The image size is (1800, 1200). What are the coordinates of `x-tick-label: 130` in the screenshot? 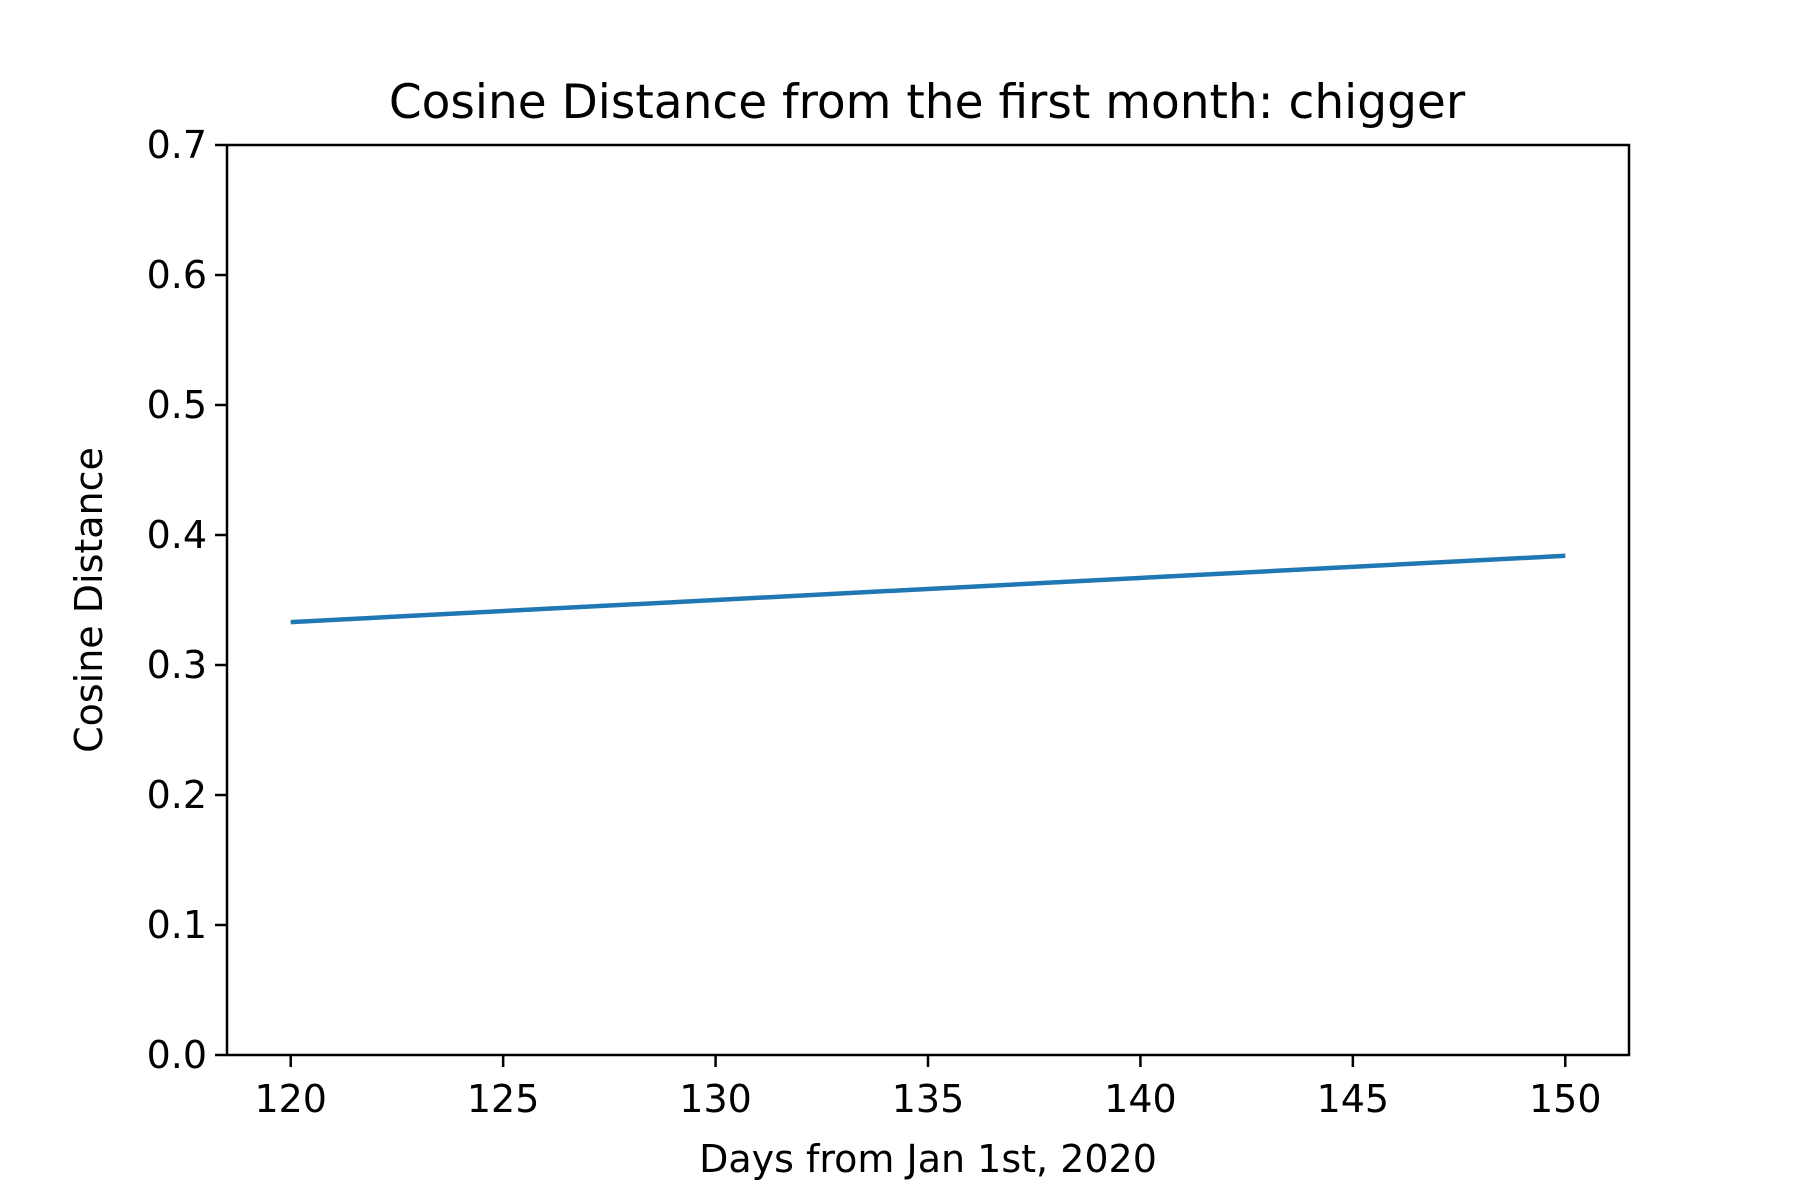 It's located at (715, 1099).